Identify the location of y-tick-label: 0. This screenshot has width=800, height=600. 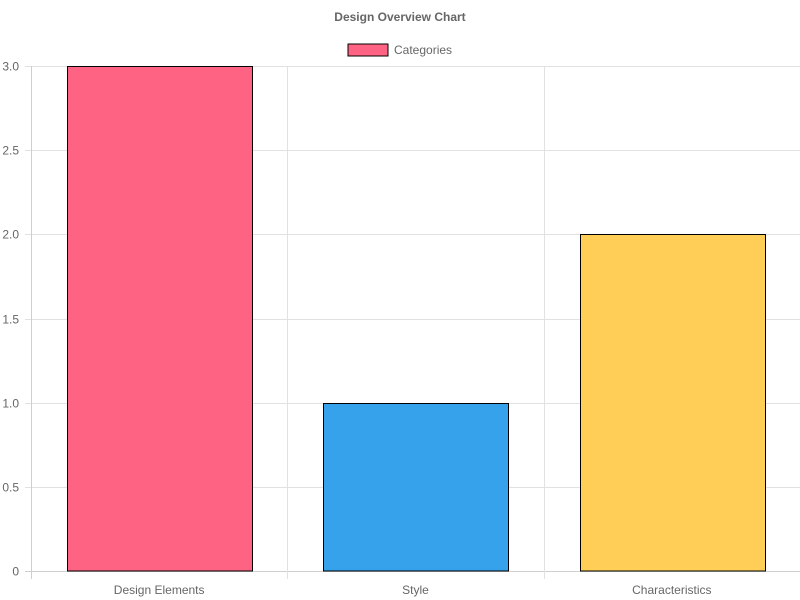
(15, 572).